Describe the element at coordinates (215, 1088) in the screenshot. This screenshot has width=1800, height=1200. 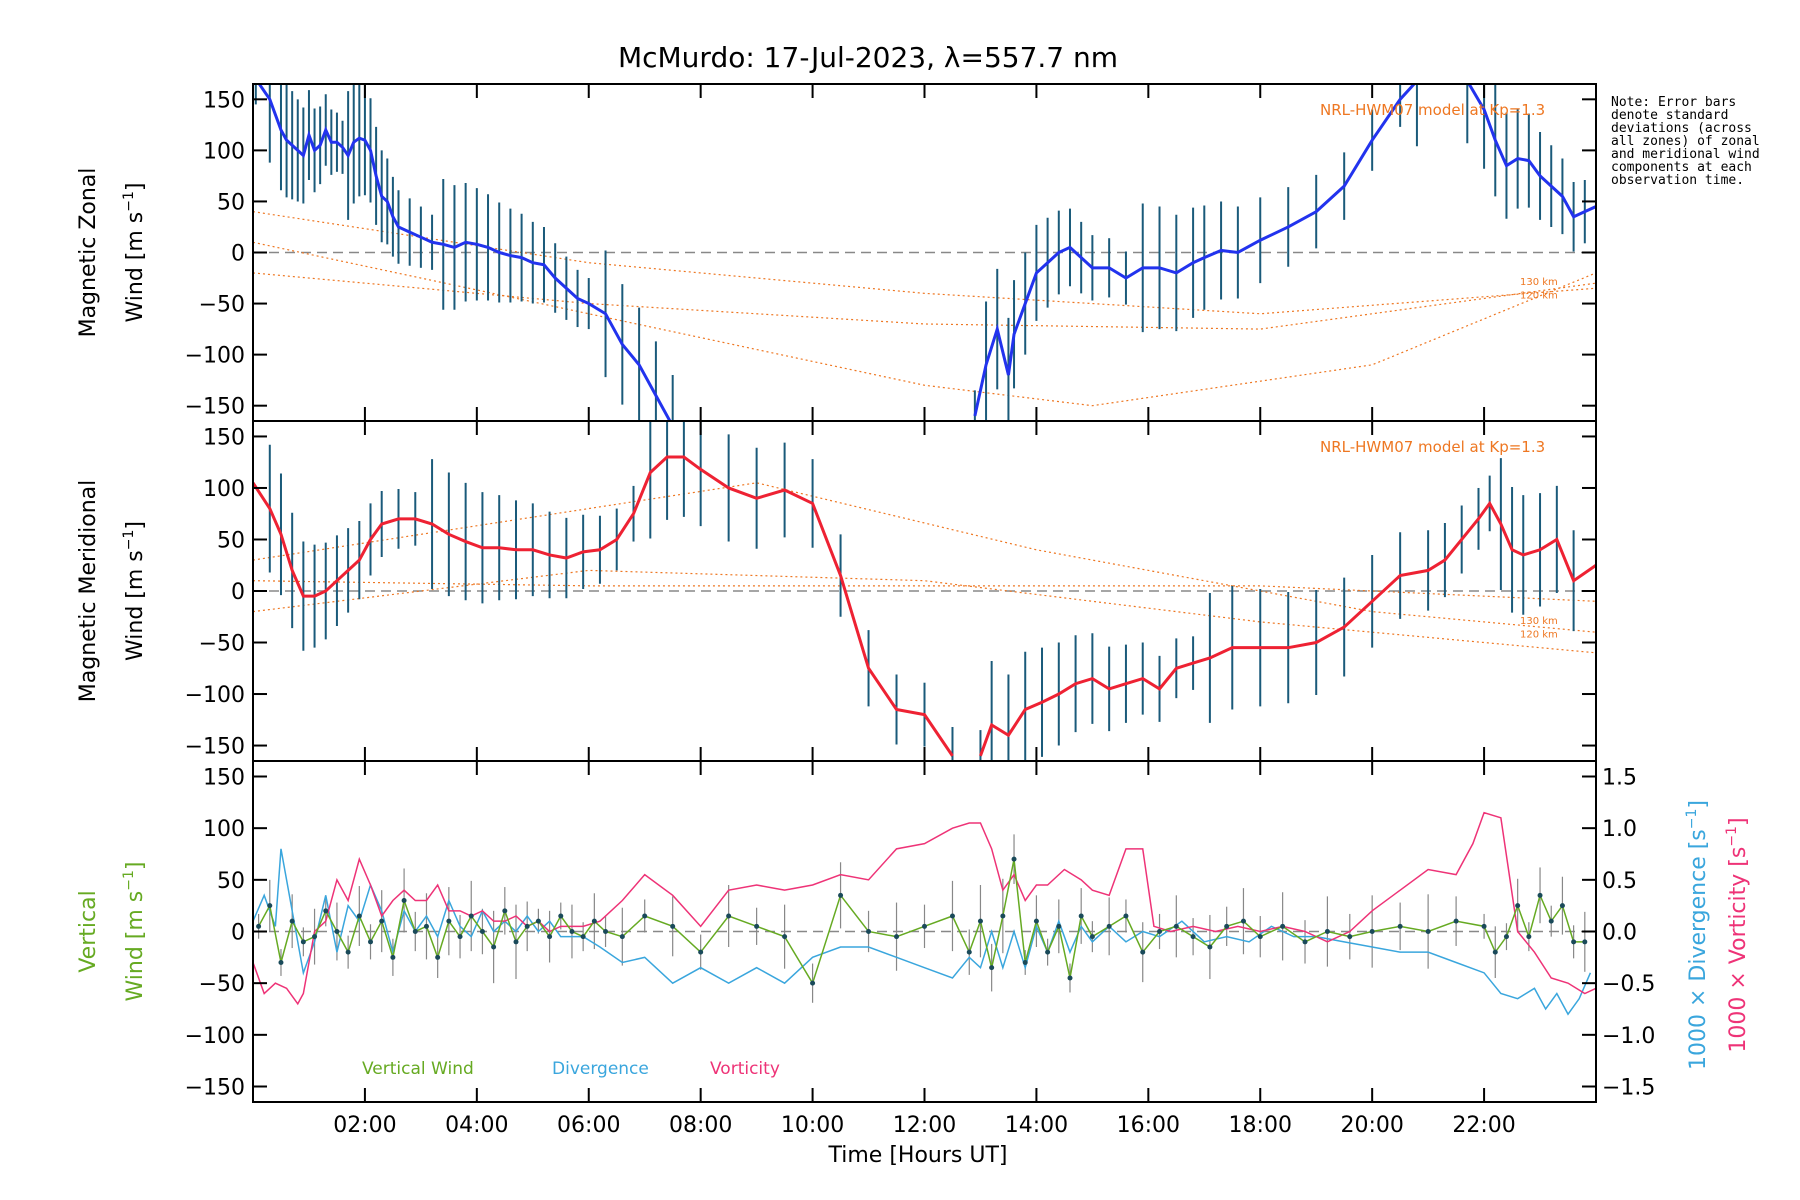
I see `y-tick-label: −150` at that location.